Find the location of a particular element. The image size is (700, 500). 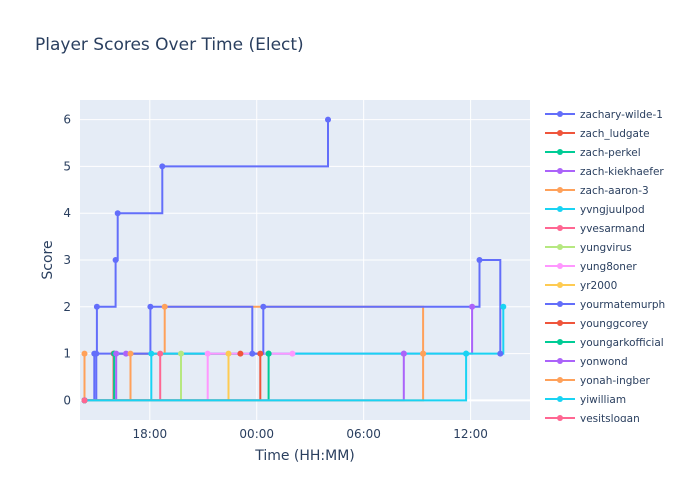

y-axis-title: Score is located at coordinates (48, 259).